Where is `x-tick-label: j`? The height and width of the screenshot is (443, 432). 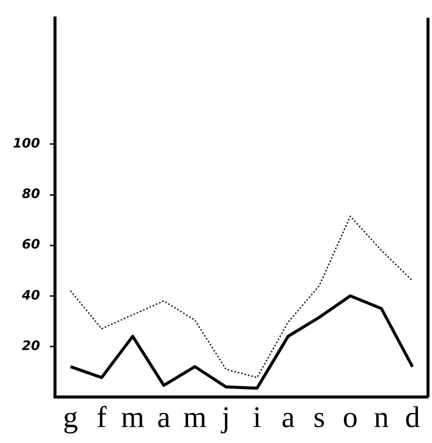 x-tick-label: j is located at coordinates (225, 417).